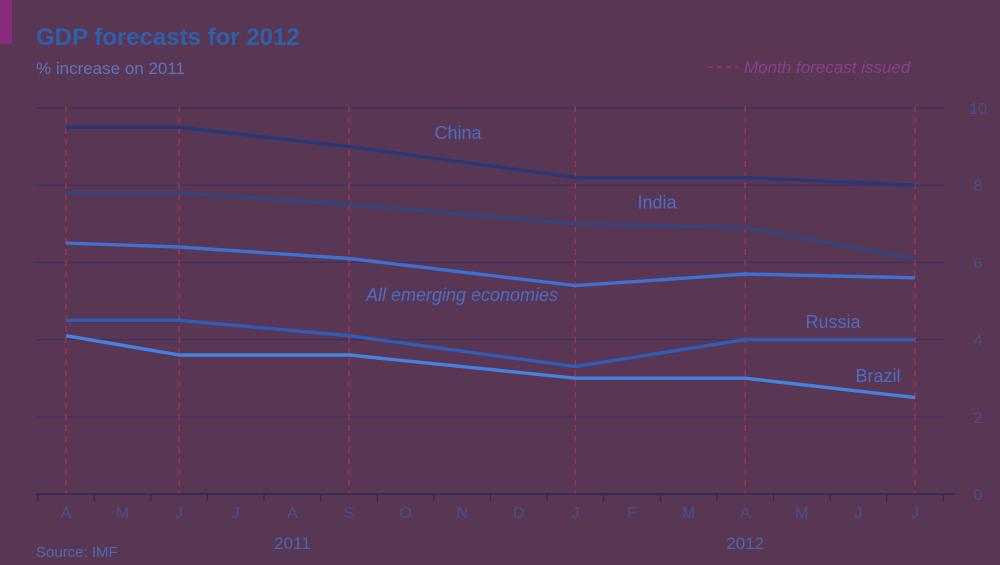 Image resolution: width=1000 pixels, height=565 pixels. What do you see at coordinates (6, 22) in the screenshot?
I see `title-accent-bar` at bounding box center [6, 22].